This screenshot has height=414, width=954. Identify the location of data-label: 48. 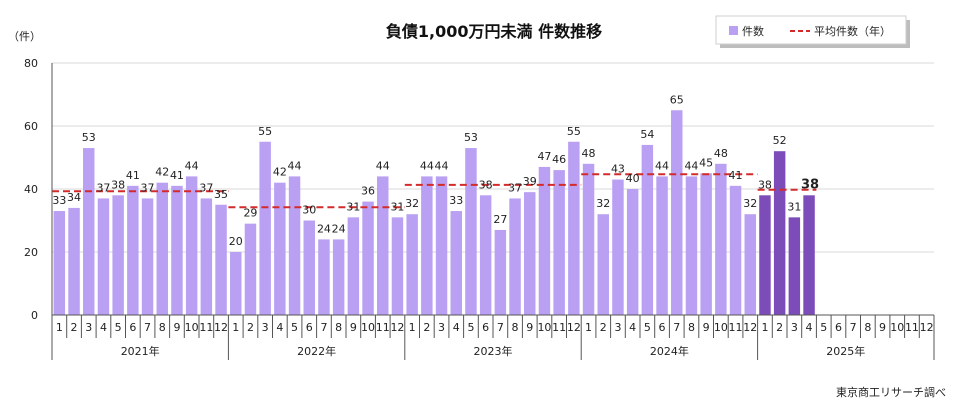
(721, 153).